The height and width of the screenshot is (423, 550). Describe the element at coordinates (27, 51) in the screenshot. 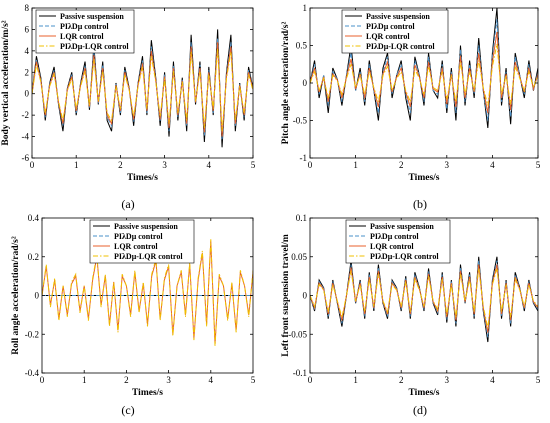

I see `y-tick-label: 4` at that location.